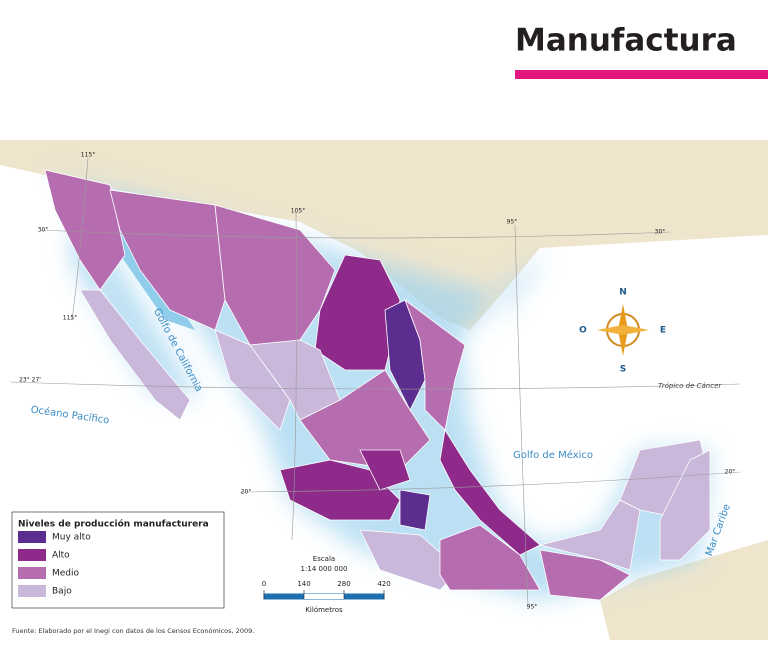 The width and height of the screenshot is (768, 661). What do you see at coordinates (62, 592) in the screenshot?
I see `legend-label: Bajo` at bounding box center [62, 592].